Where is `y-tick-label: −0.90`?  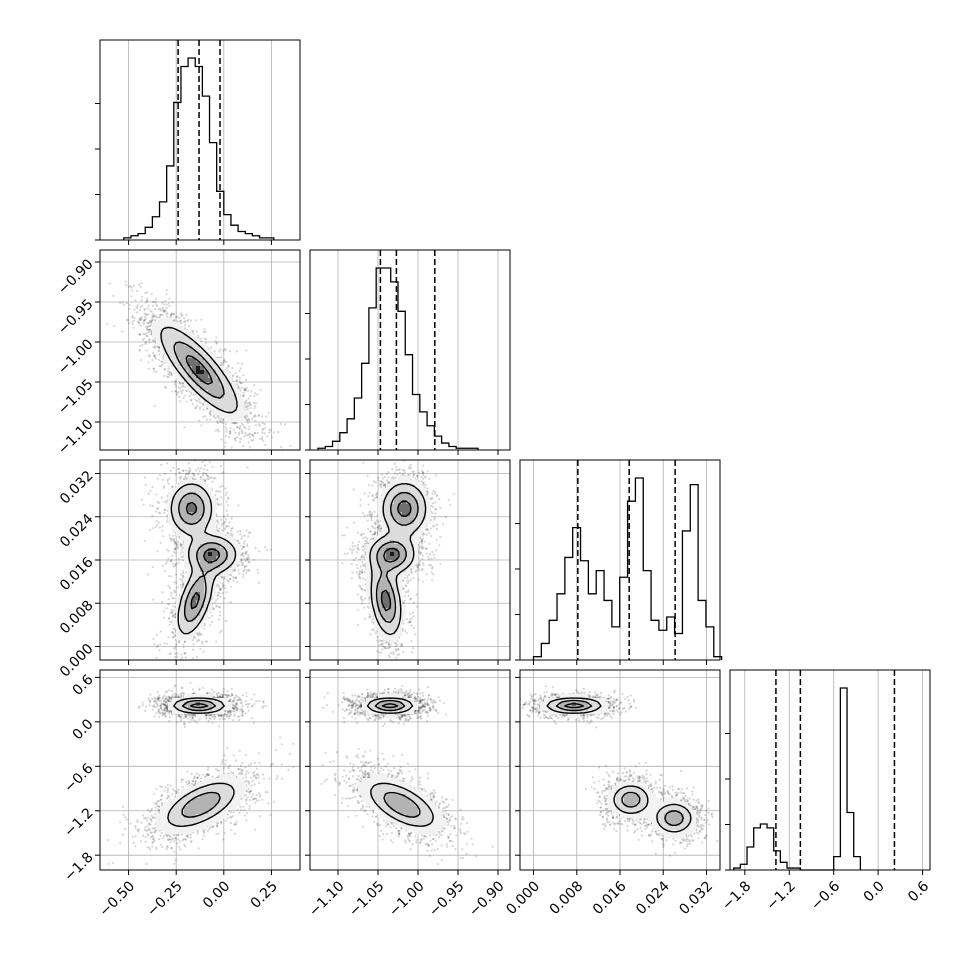 y-tick-label: −0.90 is located at coordinates (76, 277).